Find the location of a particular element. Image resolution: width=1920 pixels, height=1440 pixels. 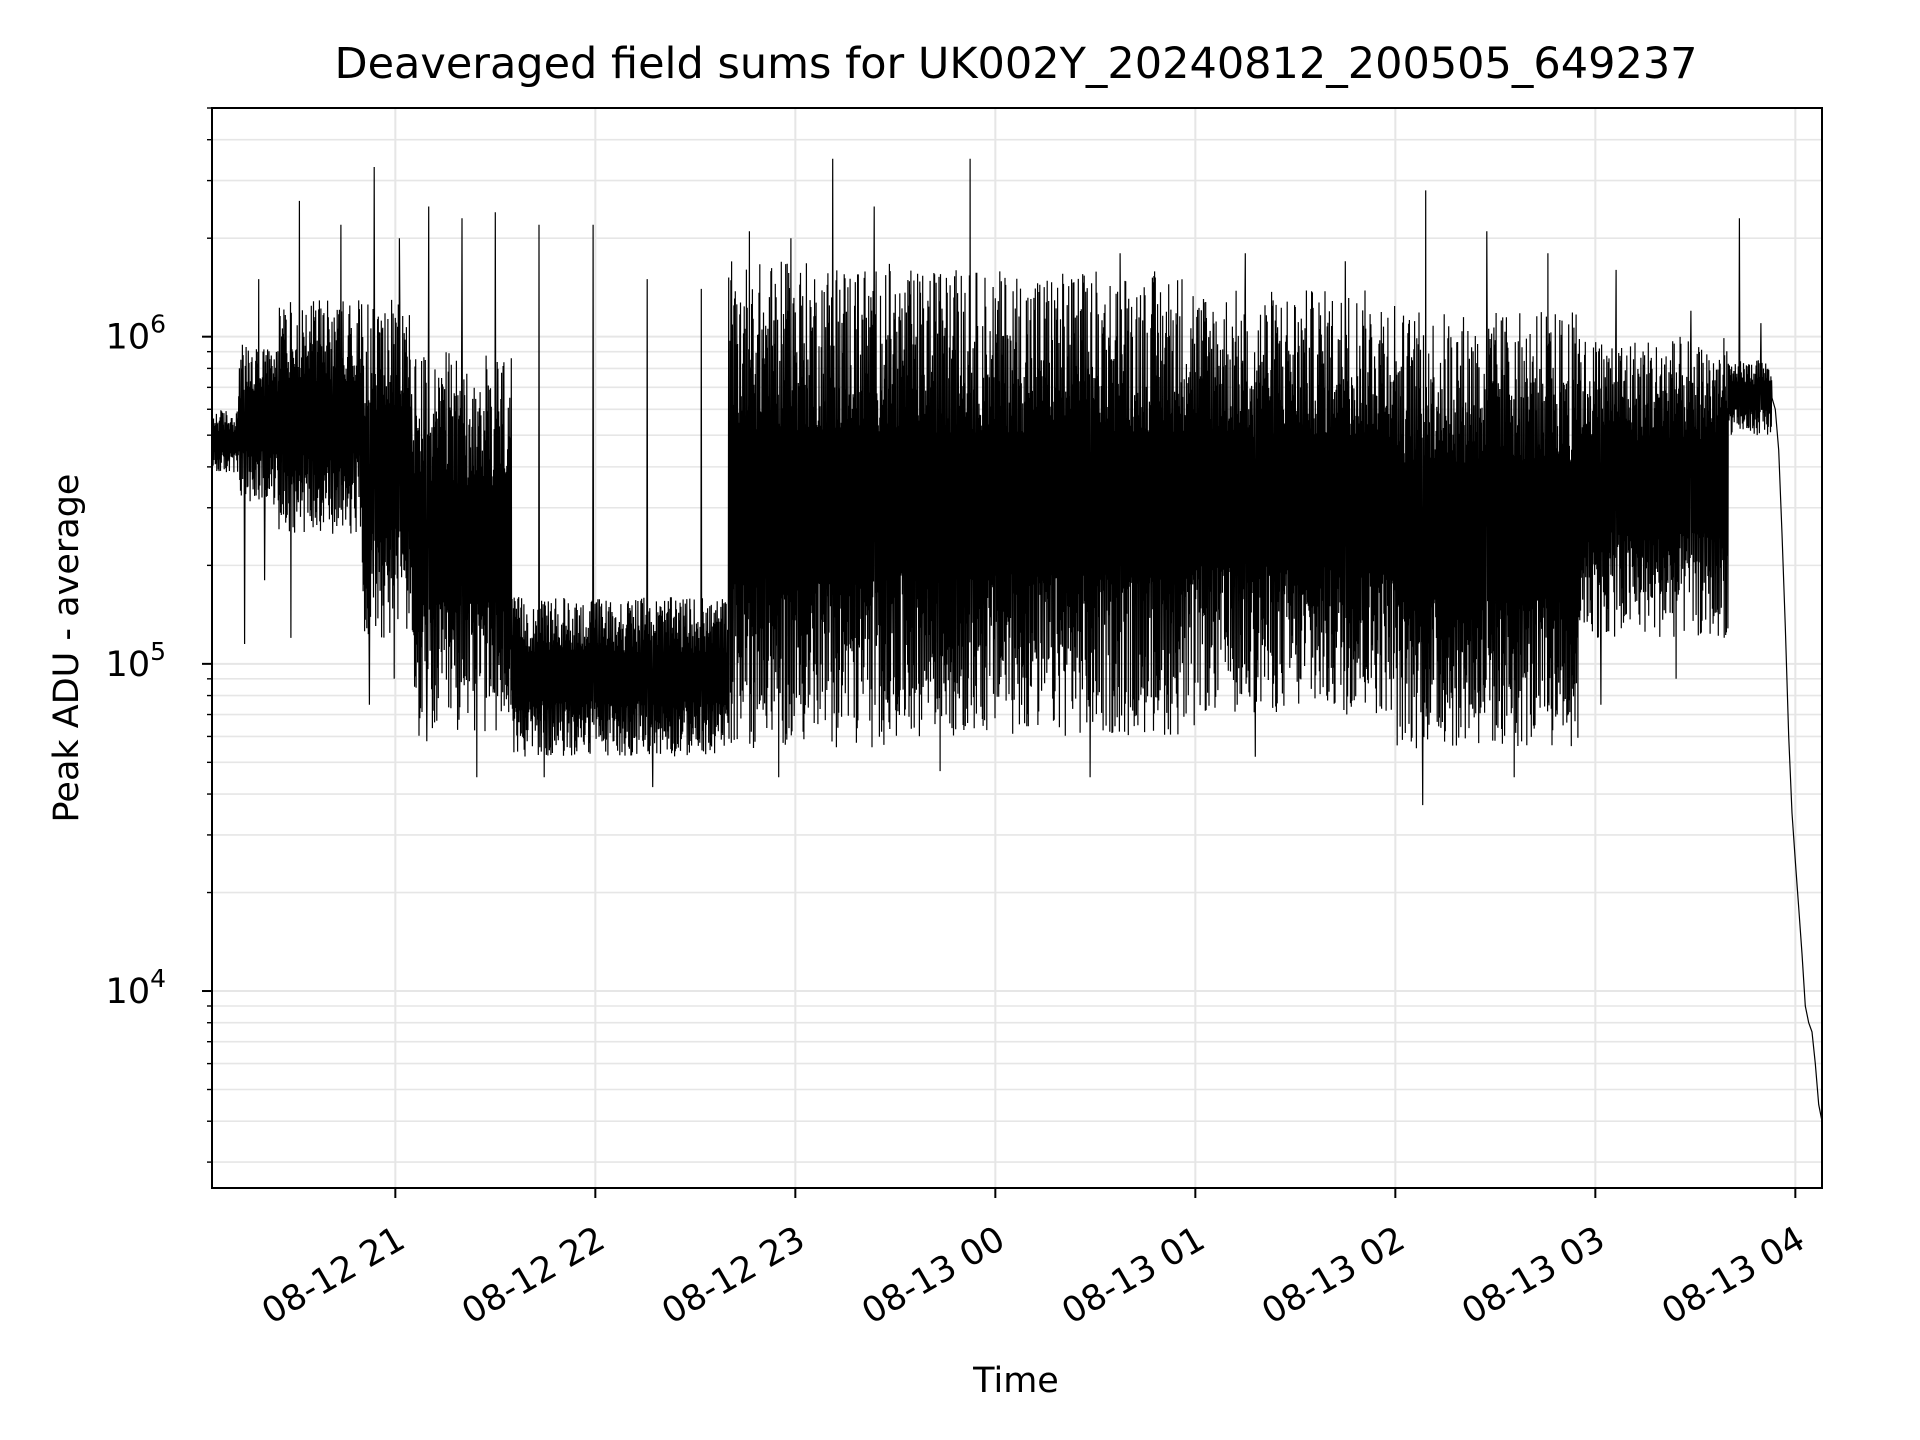

y-axis: 10⁴ 10⁵ 10⁶ is located at coordinates (159, 635).